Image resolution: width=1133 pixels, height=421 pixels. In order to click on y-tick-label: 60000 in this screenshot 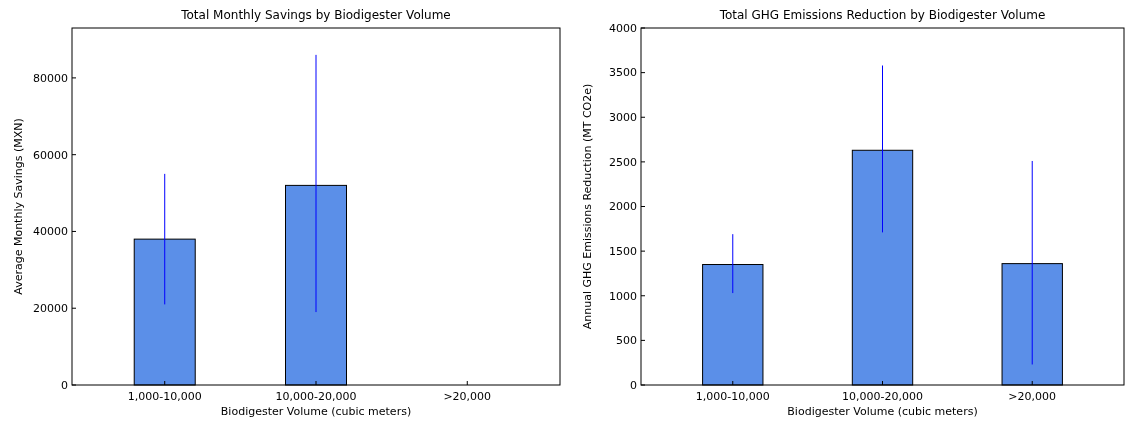, I will do `click(50, 155)`.